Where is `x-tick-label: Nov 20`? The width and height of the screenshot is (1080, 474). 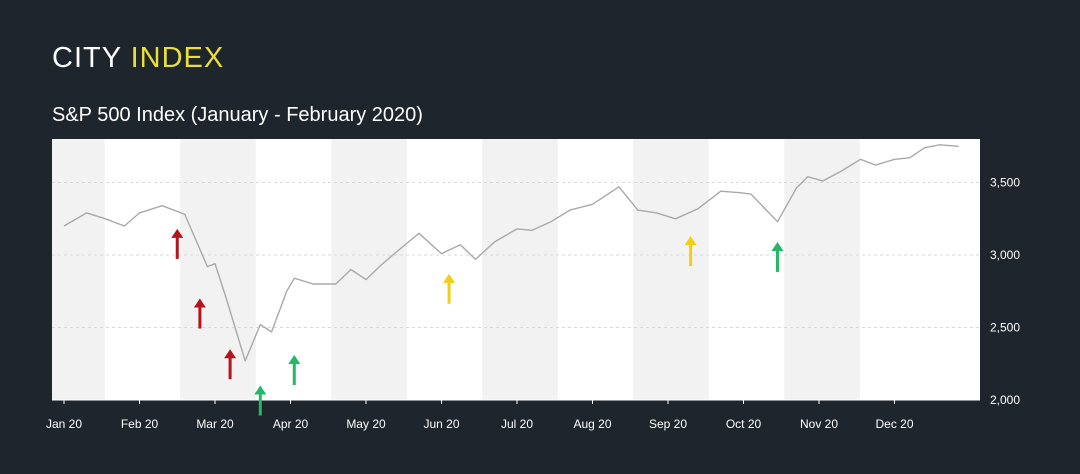 x-tick-label: Nov 20 is located at coordinates (819, 424).